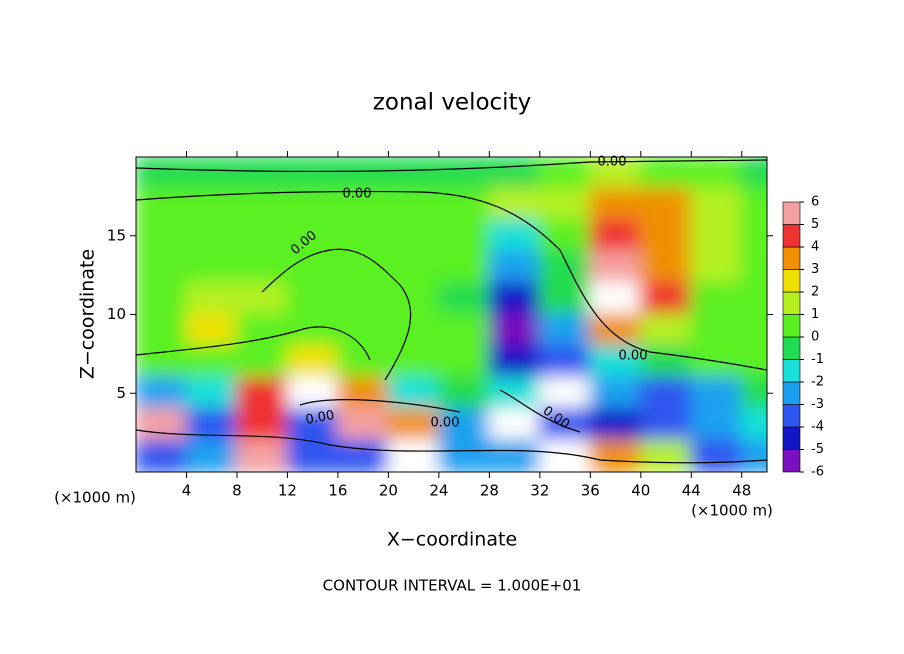 This screenshot has height=654, width=904. I want to click on x-tick-label: 8, so click(237, 491).